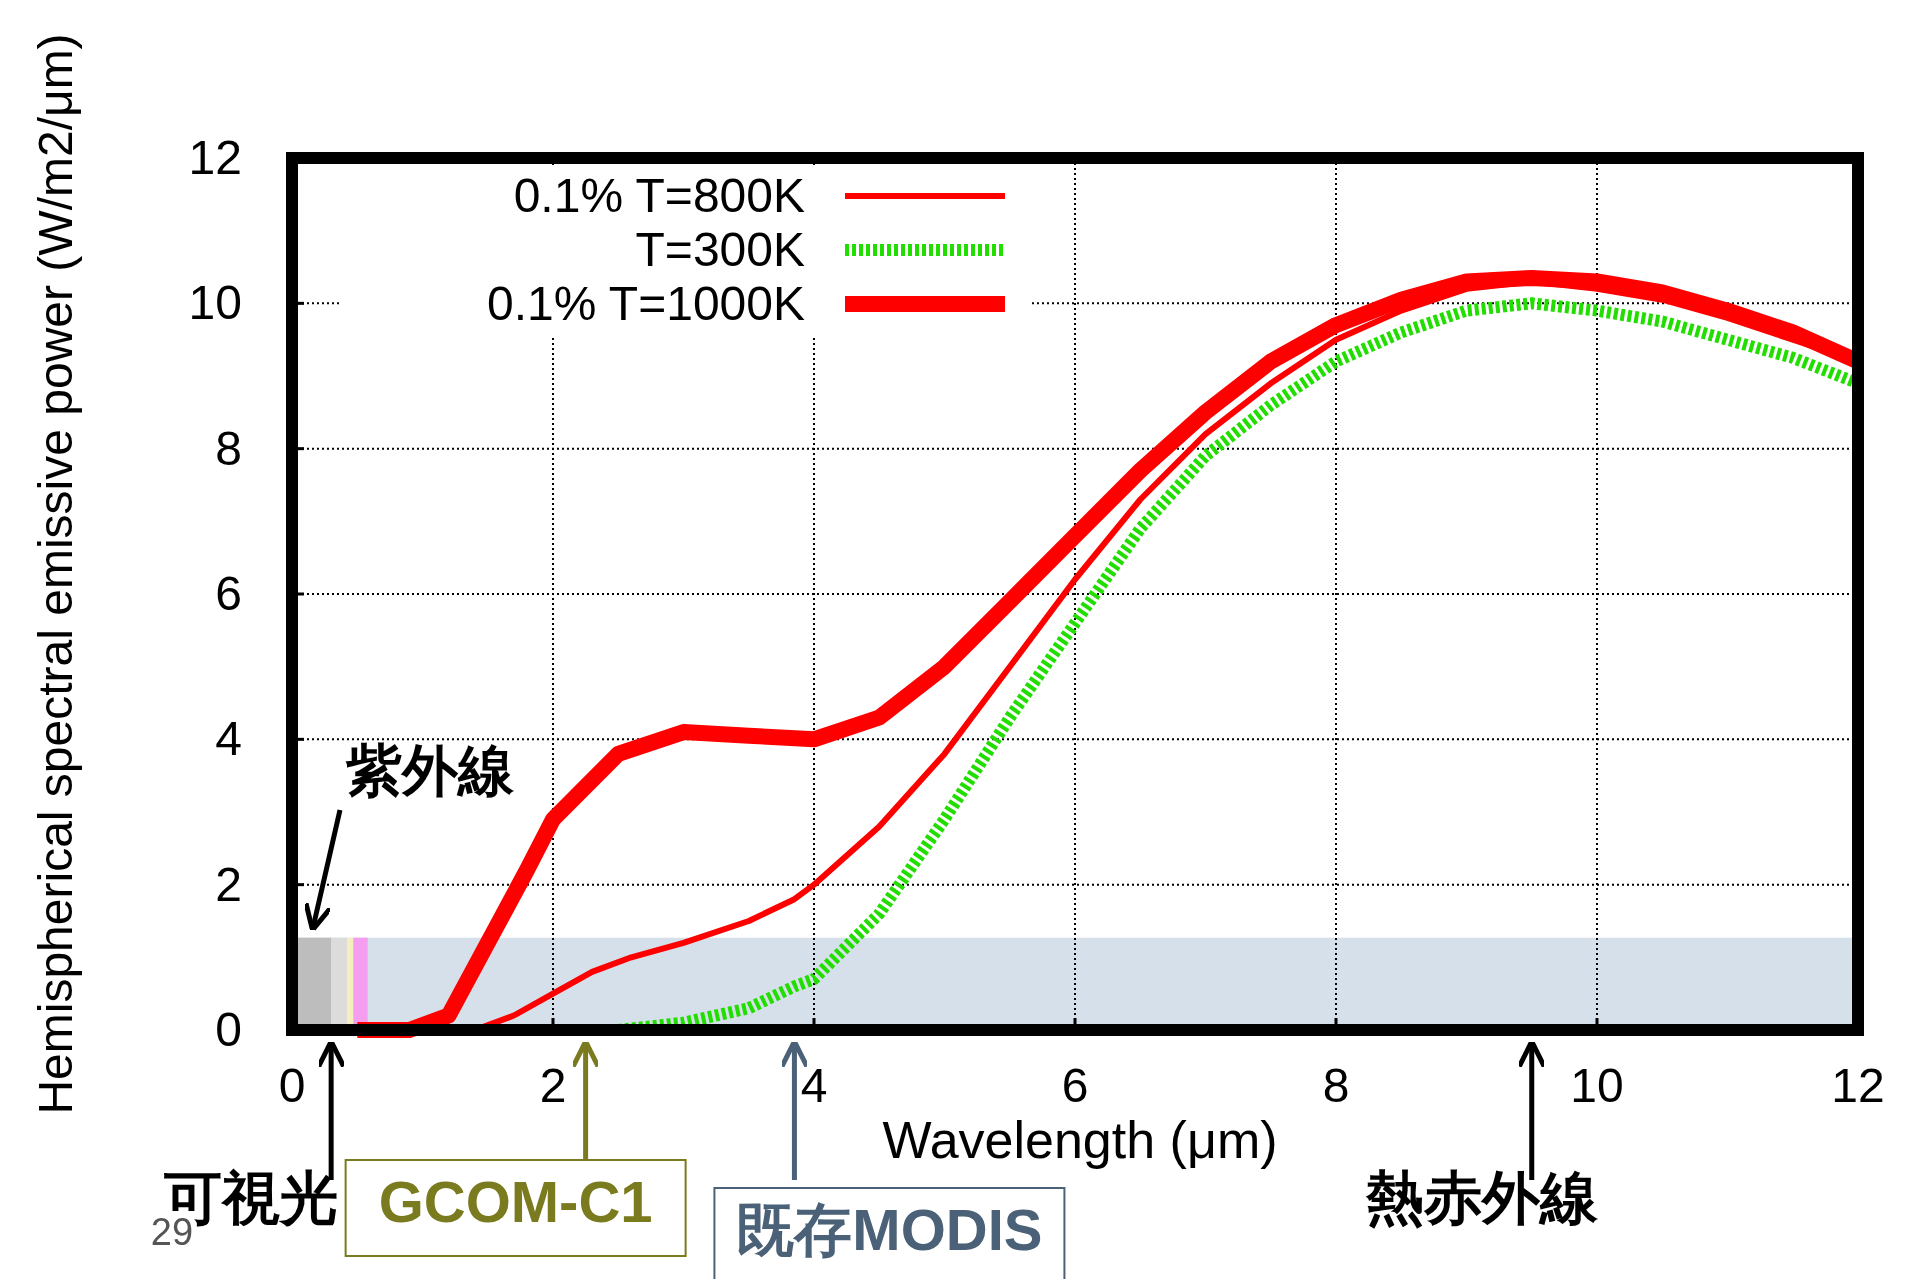  What do you see at coordinates (814, 1085) in the screenshot?
I see `x-tick-label: 4` at bounding box center [814, 1085].